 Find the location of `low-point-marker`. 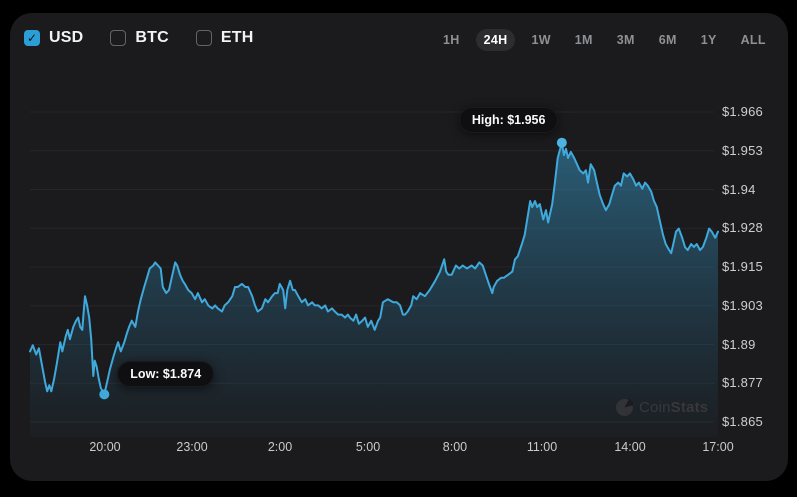

low-point-marker is located at coordinates (104, 394).